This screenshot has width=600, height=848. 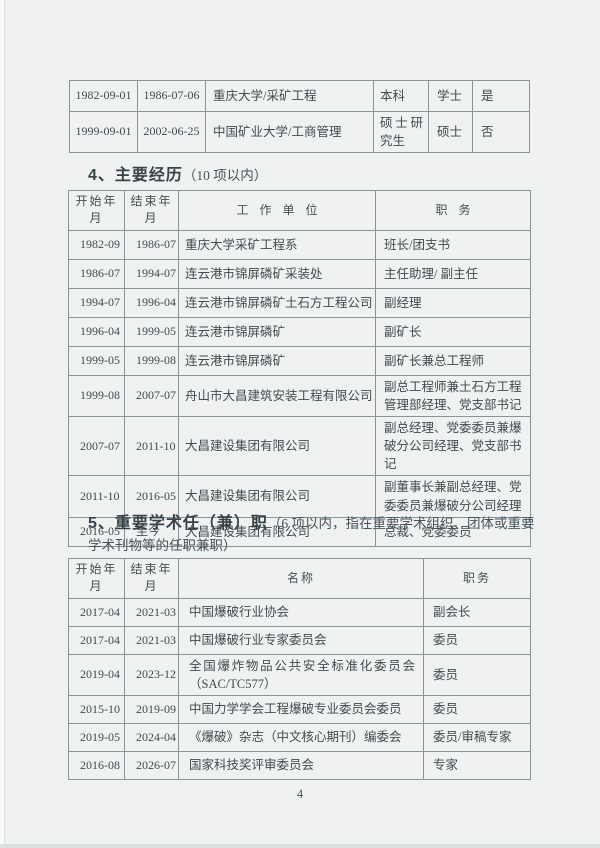 I want to click on education-row: 1982-09-01 1986-07-06 重庆大学/采矿工程 本科 学士 是, so click(x=299, y=96).